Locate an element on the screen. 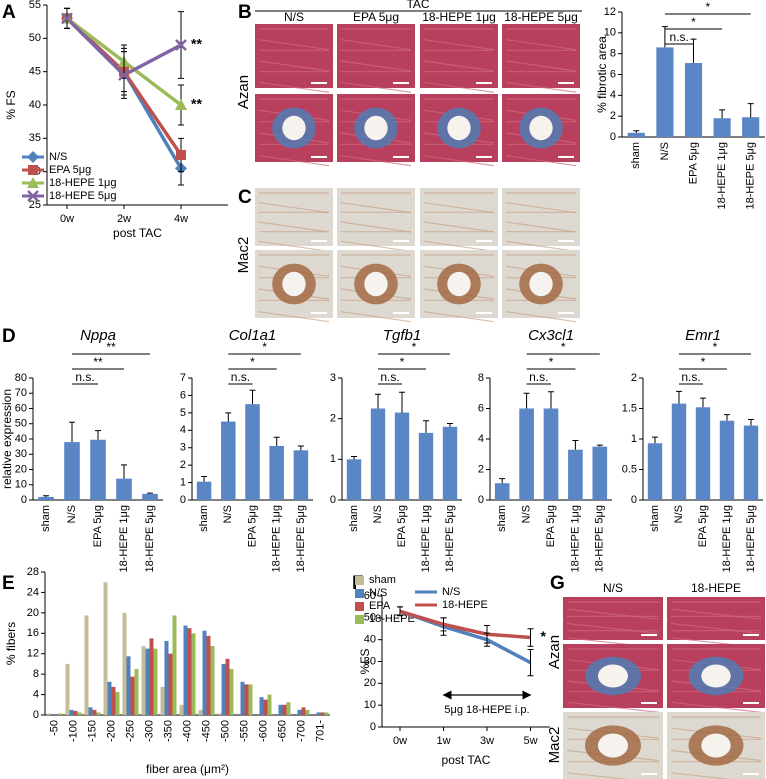 The height and width of the screenshot is (779, 766). y-tick-label: 80 is located at coordinates (21, 378).